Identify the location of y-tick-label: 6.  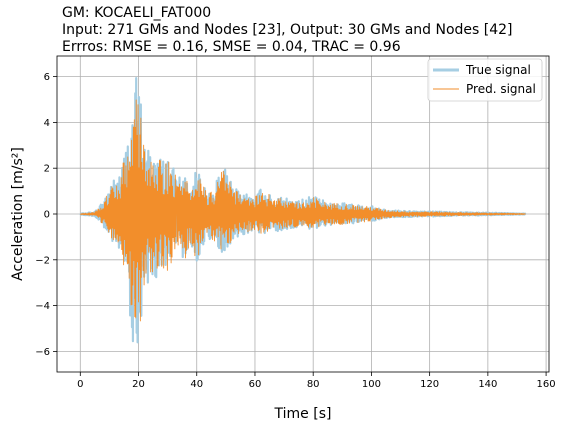
(47, 77).